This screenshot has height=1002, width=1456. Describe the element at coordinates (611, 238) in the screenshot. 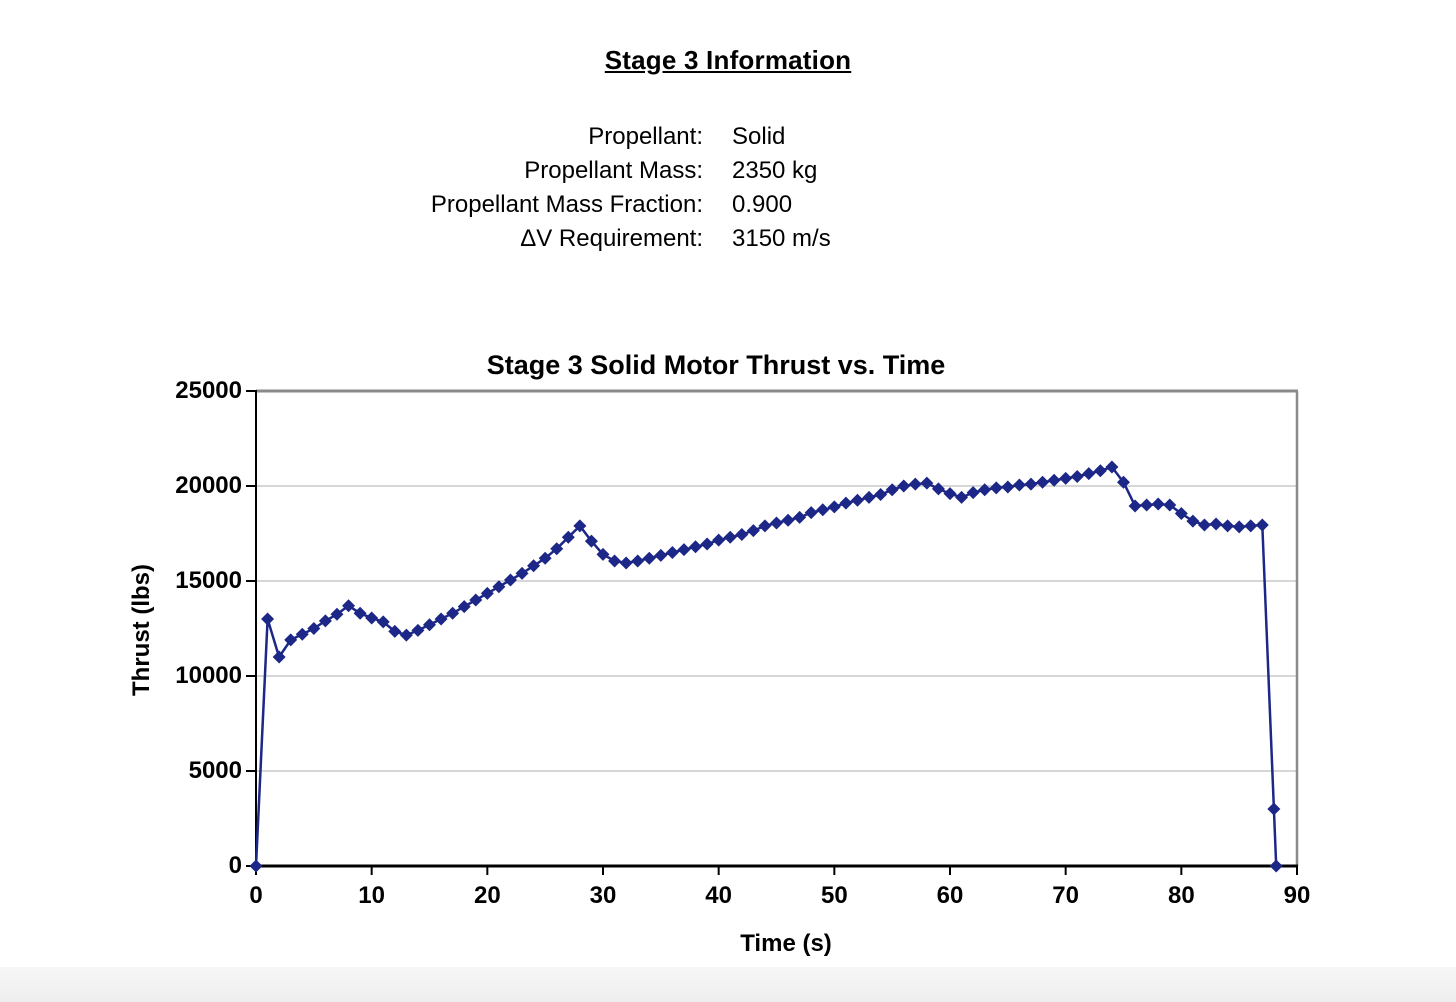

I see `info-label: ΔV Requirement:` at that location.